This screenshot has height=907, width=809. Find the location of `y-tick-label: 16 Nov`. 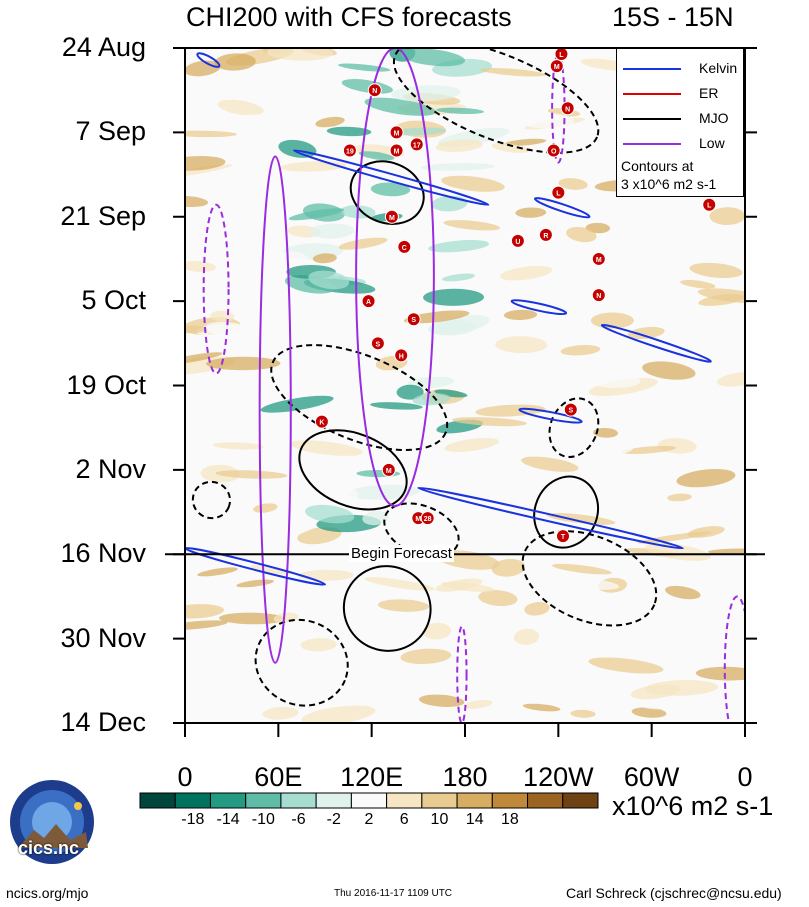

y-tick-label: 16 Nov is located at coordinates (103, 553).